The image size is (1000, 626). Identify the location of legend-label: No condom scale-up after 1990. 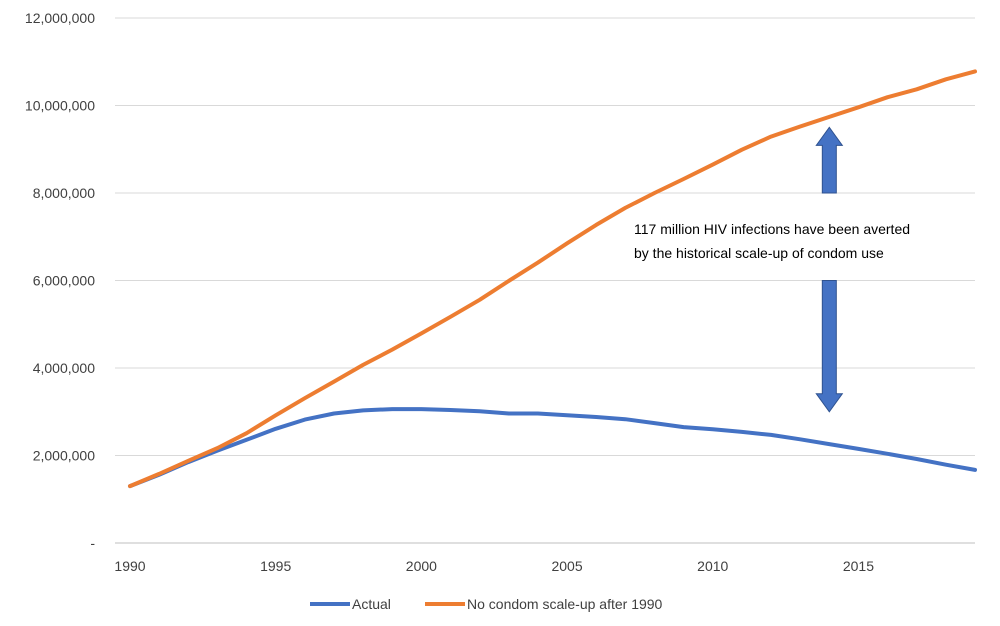
(565, 604).